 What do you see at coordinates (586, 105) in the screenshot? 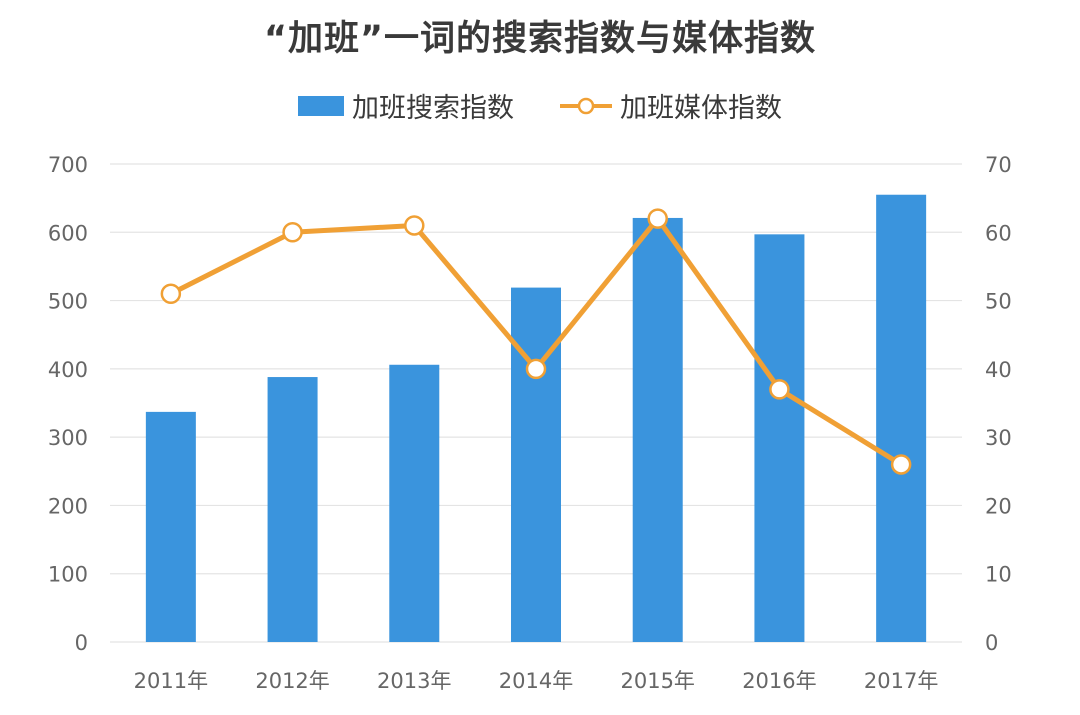
I see `legend-line-swatch` at bounding box center [586, 105].